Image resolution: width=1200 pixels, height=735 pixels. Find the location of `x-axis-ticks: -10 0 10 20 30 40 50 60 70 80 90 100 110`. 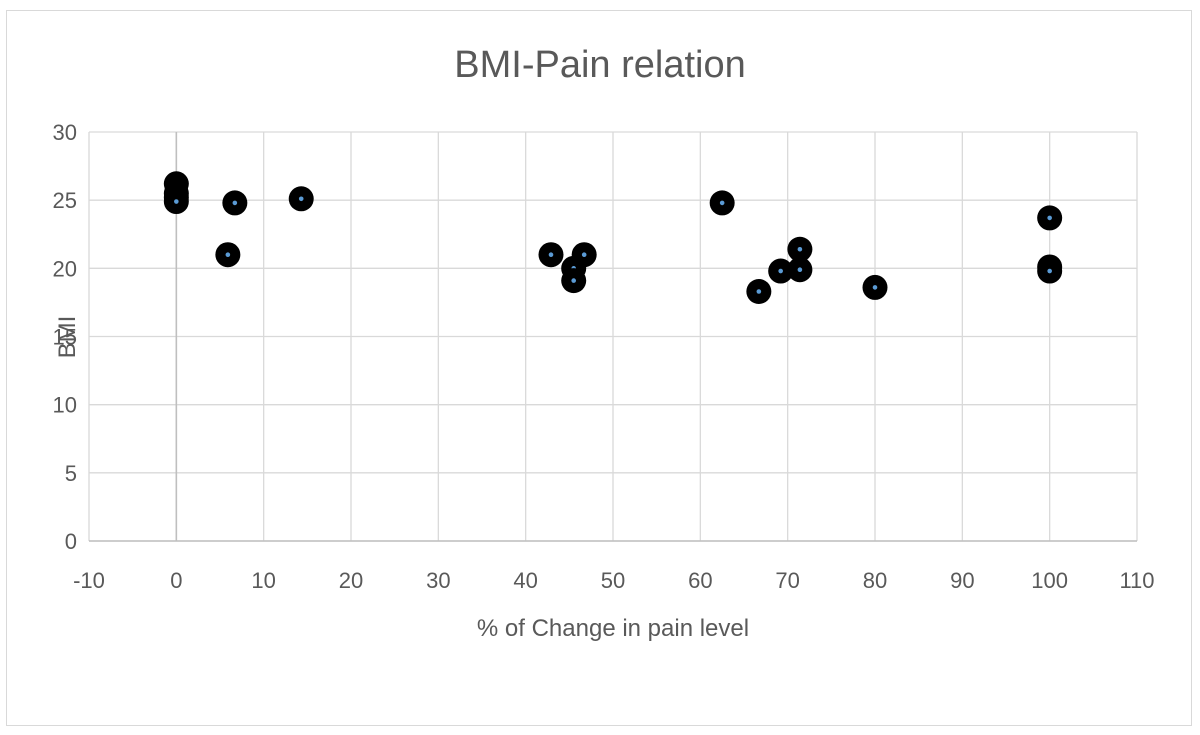

x-axis-ticks: -10 0 10 20 30 40 50 60 70 80 90 100 110 is located at coordinates (613, 580).